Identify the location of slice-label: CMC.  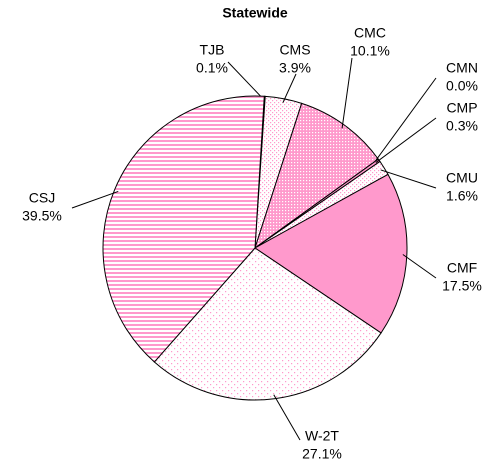
(370, 33).